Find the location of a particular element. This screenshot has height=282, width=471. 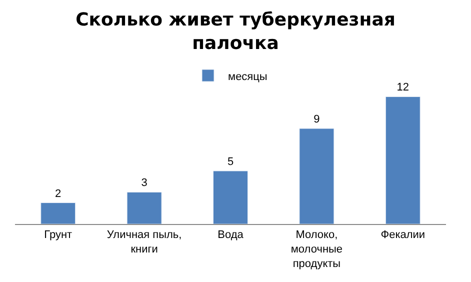

data-label: 9 is located at coordinates (317, 120).